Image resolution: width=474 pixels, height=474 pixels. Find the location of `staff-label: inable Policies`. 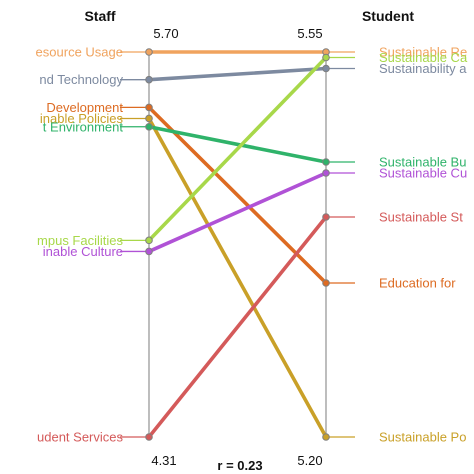

staff-label: inable Policies is located at coordinates (82, 118).